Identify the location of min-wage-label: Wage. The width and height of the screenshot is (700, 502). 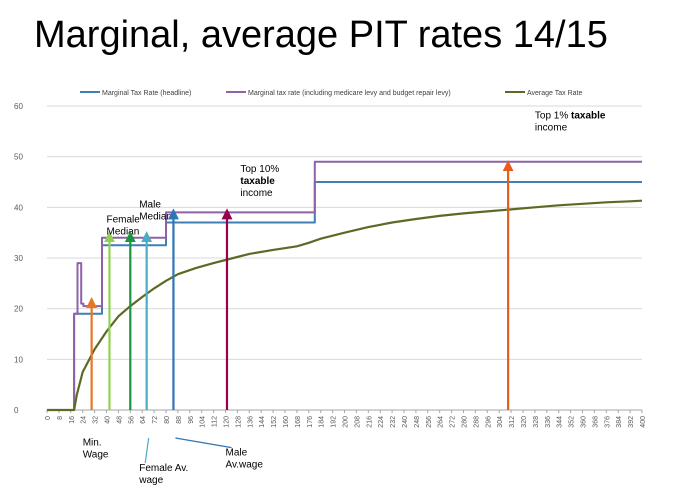
(96, 454).